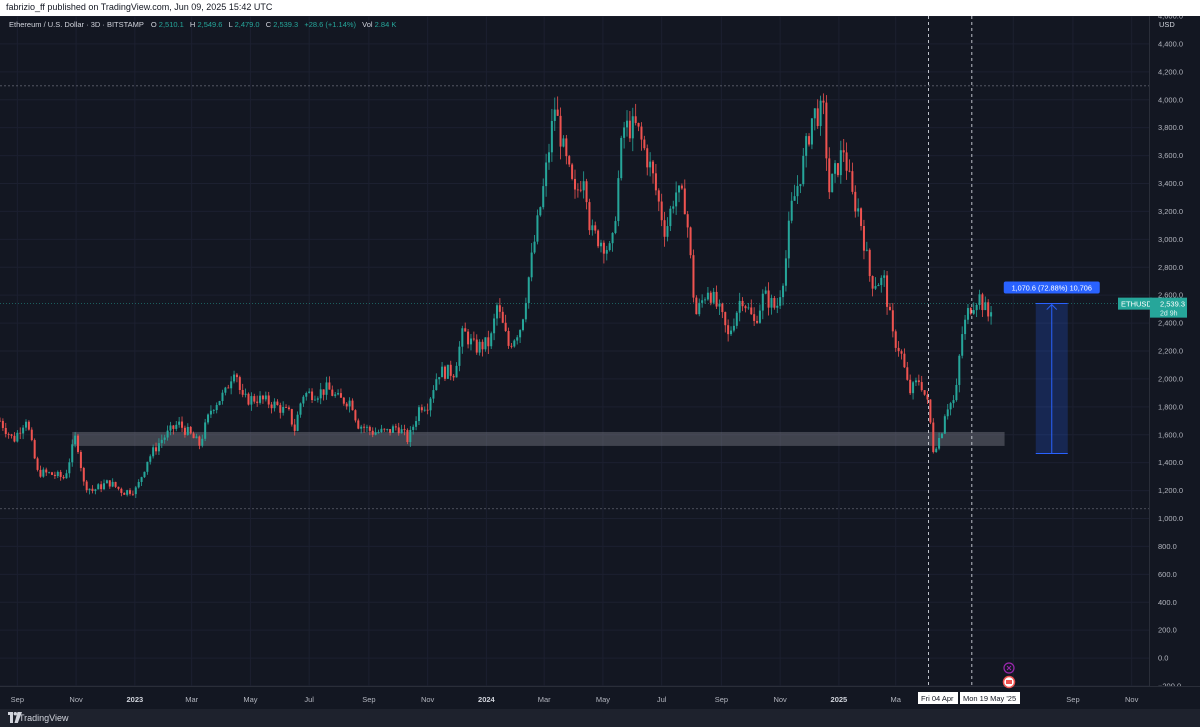  I want to click on last-price-symbol-bg, so click(1135, 303).